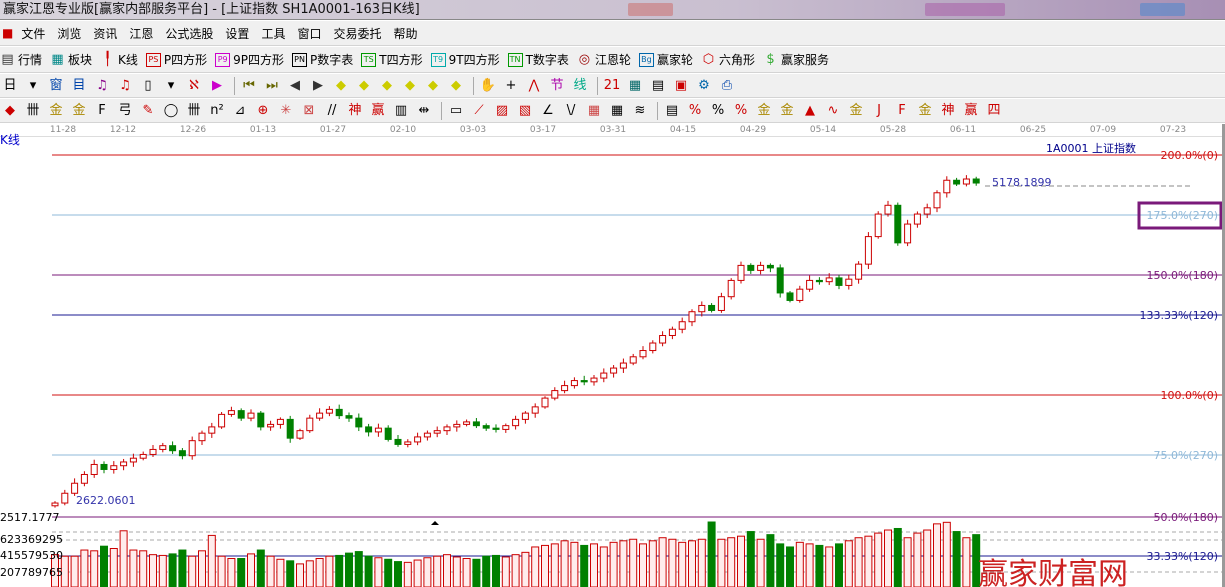  I want to click on list-icon: 目, so click(79, 85).